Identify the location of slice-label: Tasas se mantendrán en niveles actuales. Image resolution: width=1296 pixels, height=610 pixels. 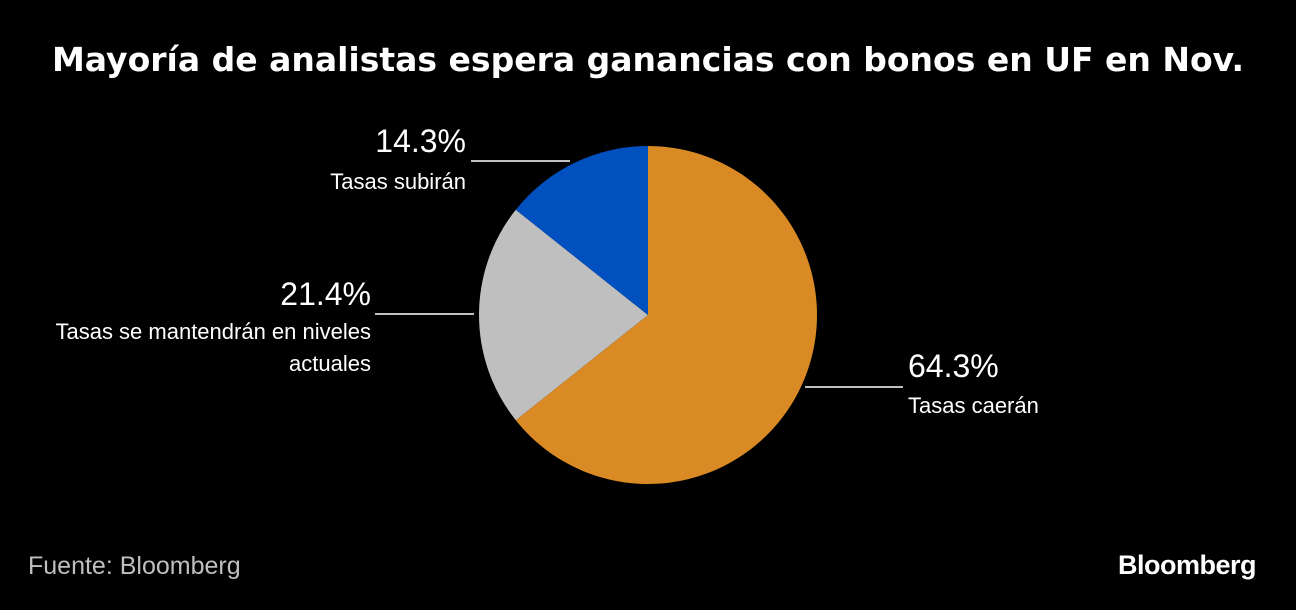
(213, 347).